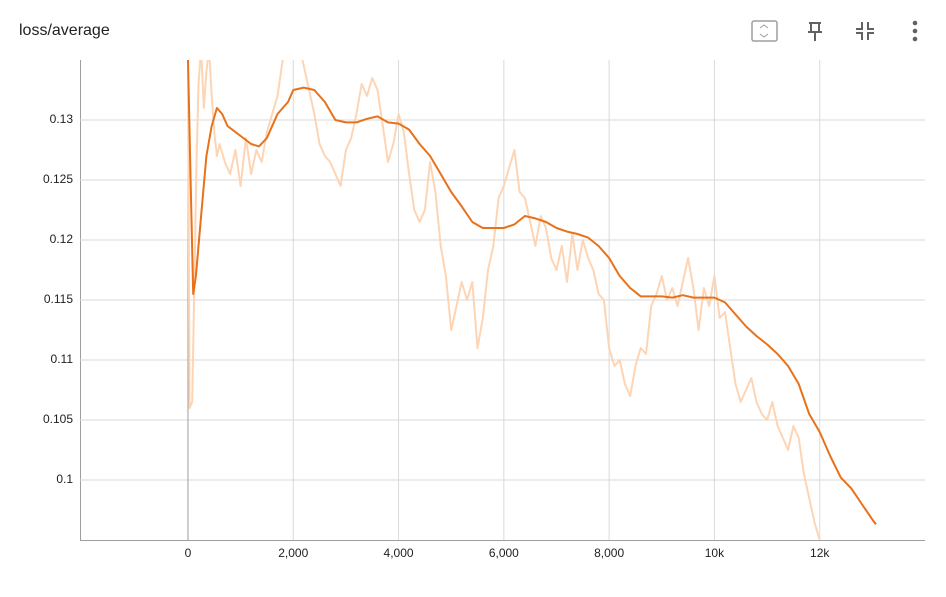 The image size is (946, 597). I want to click on collapse-button, so click(865, 31).